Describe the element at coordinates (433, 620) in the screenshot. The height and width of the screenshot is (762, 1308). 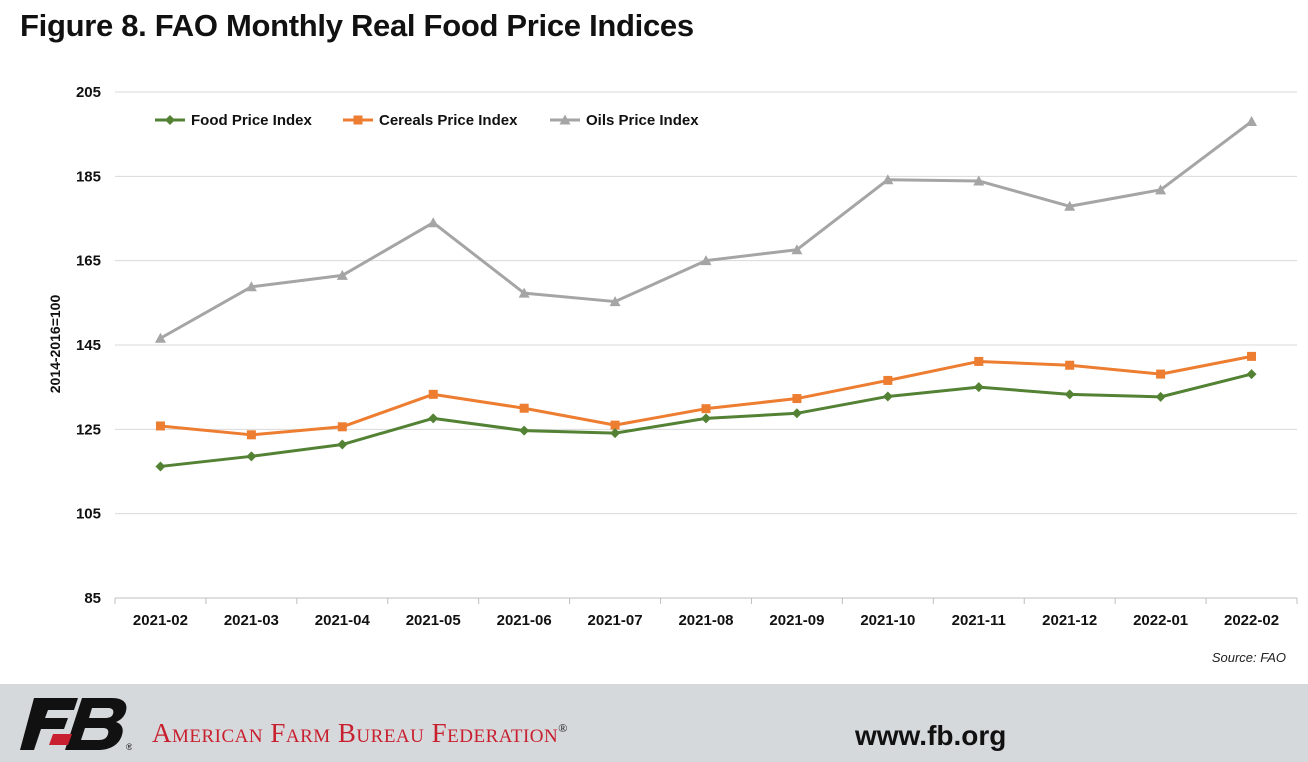
I see `x-tick-label-2021-05: 2021-05` at that location.